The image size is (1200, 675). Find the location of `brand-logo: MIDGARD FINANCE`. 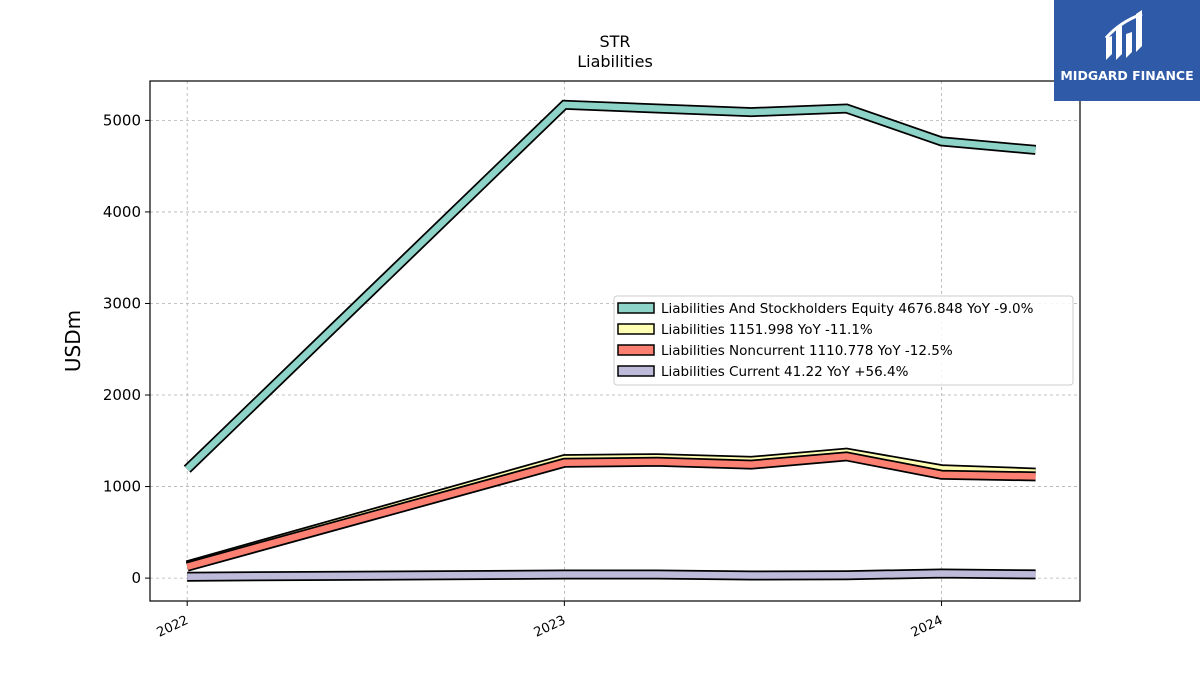

brand-logo: MIDGARD FINANCE is located at coordinates (1127, 50).